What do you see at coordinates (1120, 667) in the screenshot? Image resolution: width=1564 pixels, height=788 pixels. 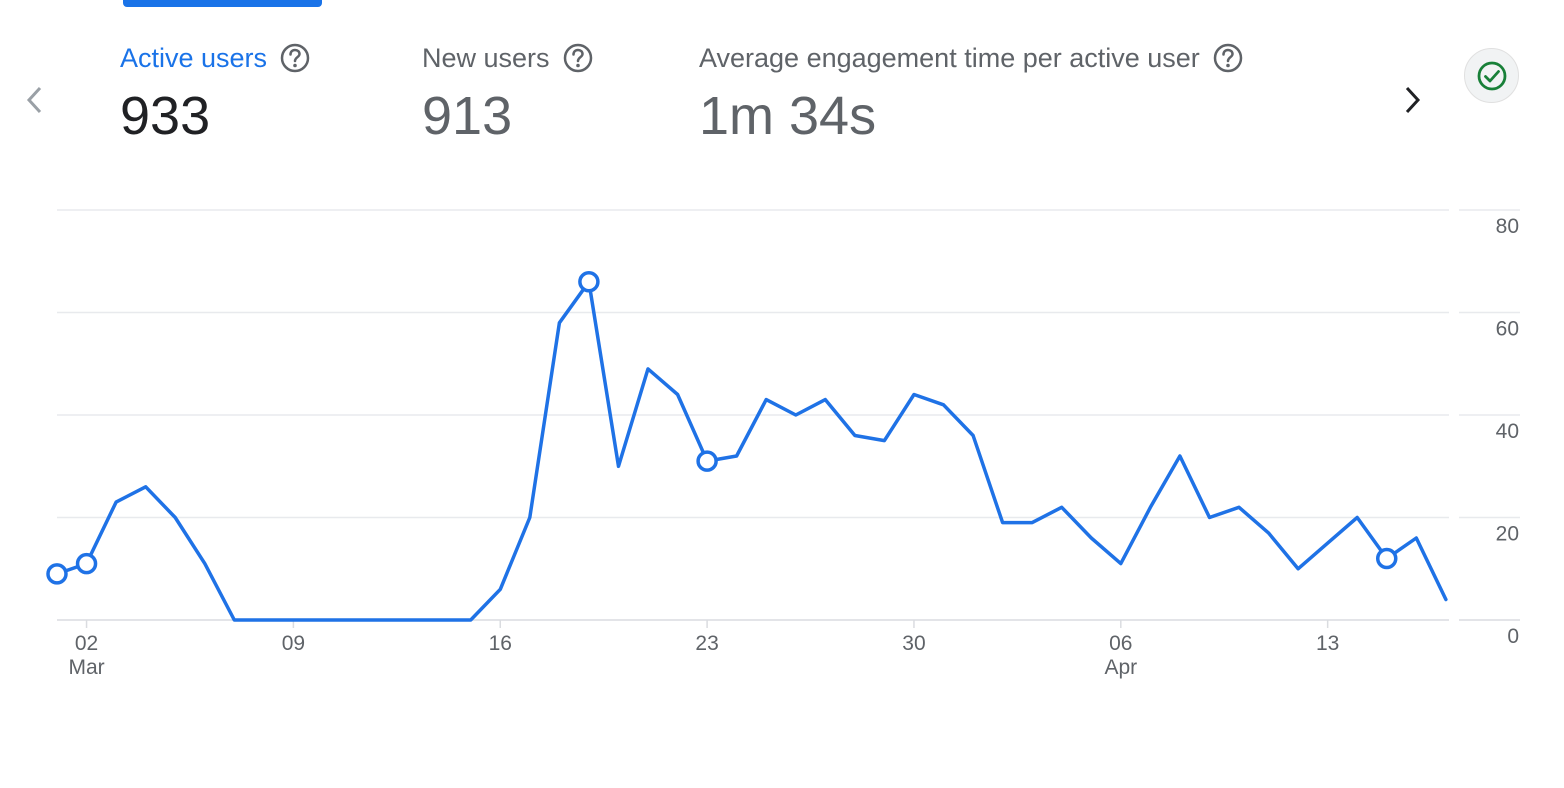 I see `x-tick-sublabel: Apr` at bounding box center [1120, 667].